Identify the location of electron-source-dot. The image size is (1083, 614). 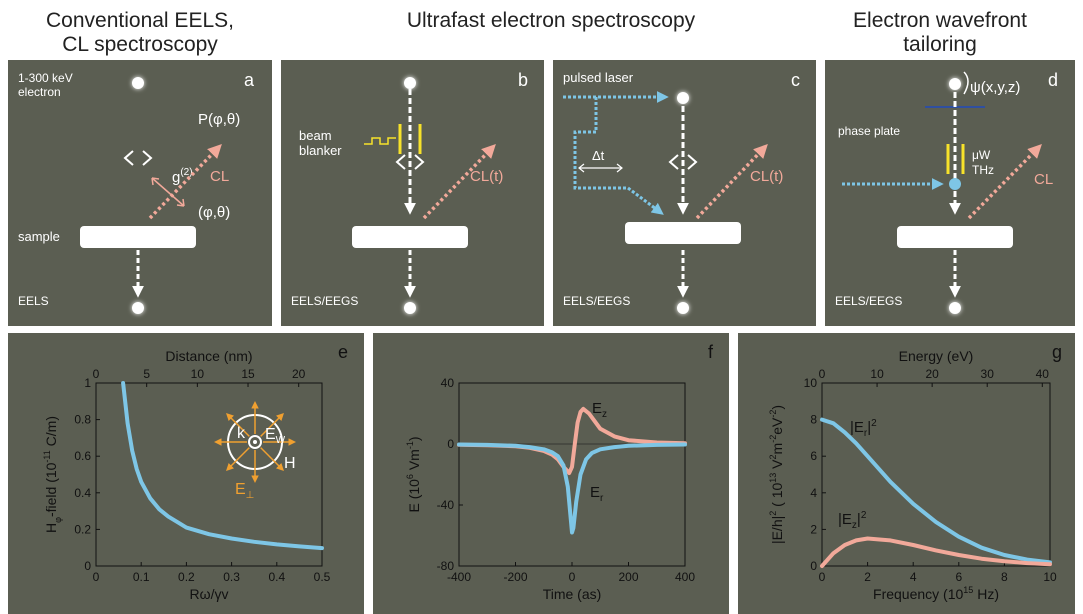
(138, 83).